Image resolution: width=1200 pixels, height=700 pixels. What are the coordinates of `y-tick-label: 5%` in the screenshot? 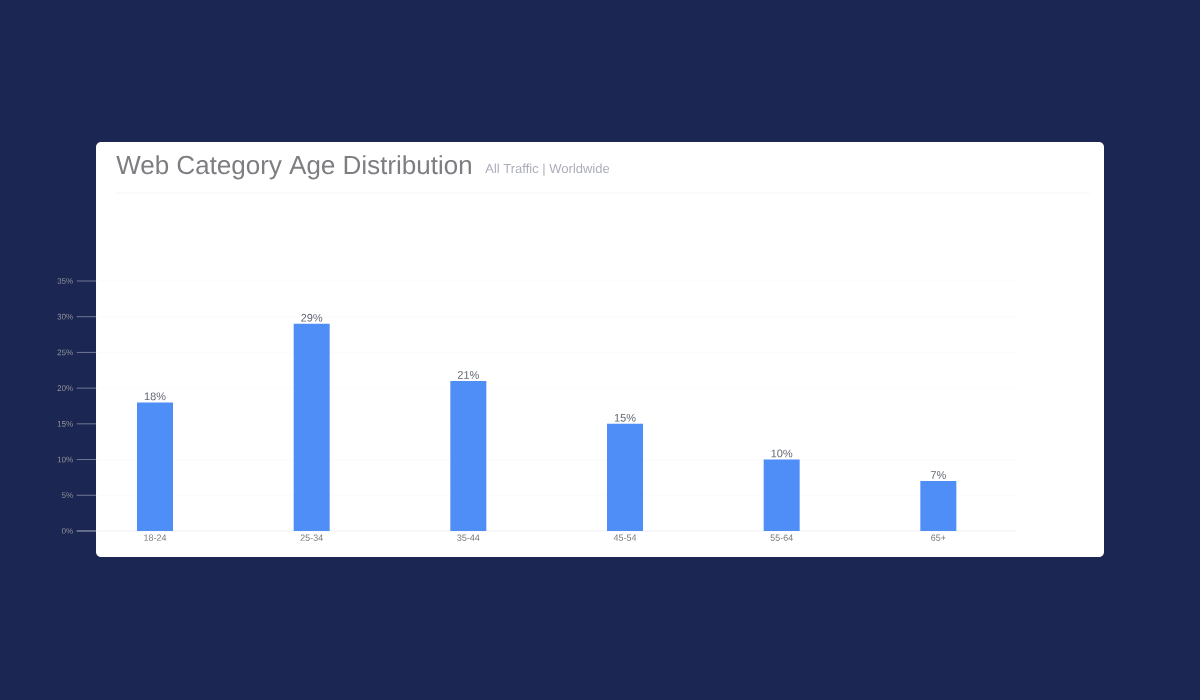 It's located at (67, 495).